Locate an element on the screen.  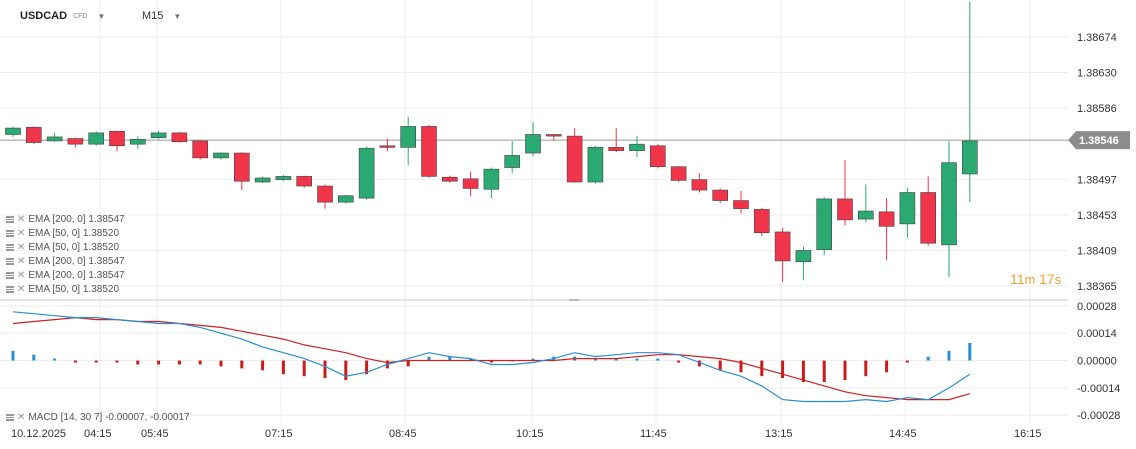
indicator-ema-3: ✕ EMA [50, 0] 1.38520 is located at coordinates (62, 247).